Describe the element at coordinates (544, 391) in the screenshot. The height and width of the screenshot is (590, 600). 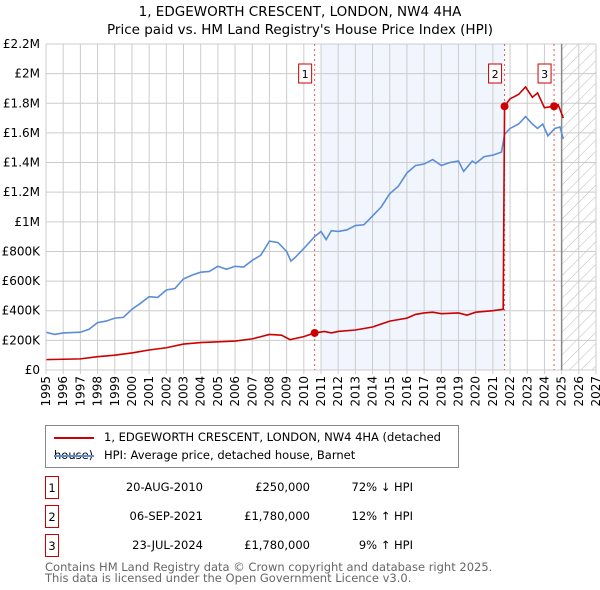
I see `x-tick-label: 2024` at that location.